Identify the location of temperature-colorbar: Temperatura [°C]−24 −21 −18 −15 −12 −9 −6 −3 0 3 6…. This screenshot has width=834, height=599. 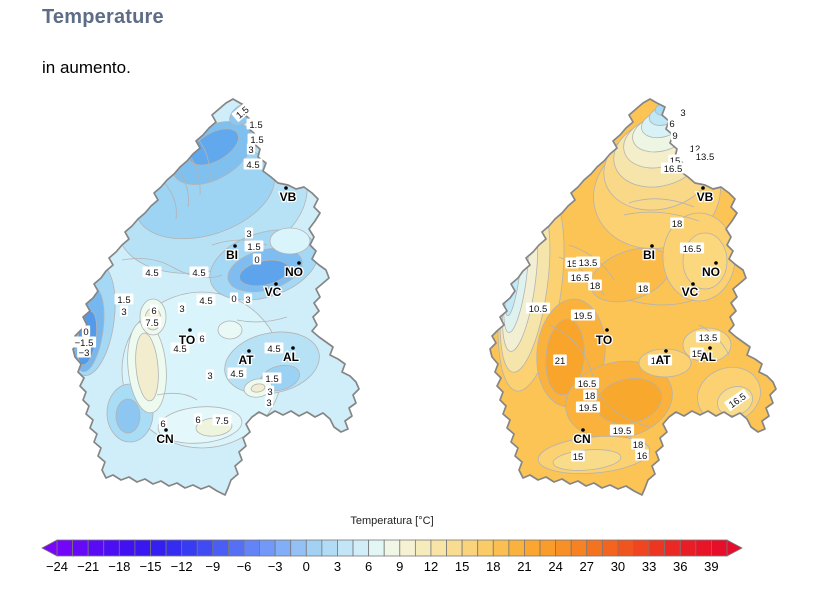
(392, 544).